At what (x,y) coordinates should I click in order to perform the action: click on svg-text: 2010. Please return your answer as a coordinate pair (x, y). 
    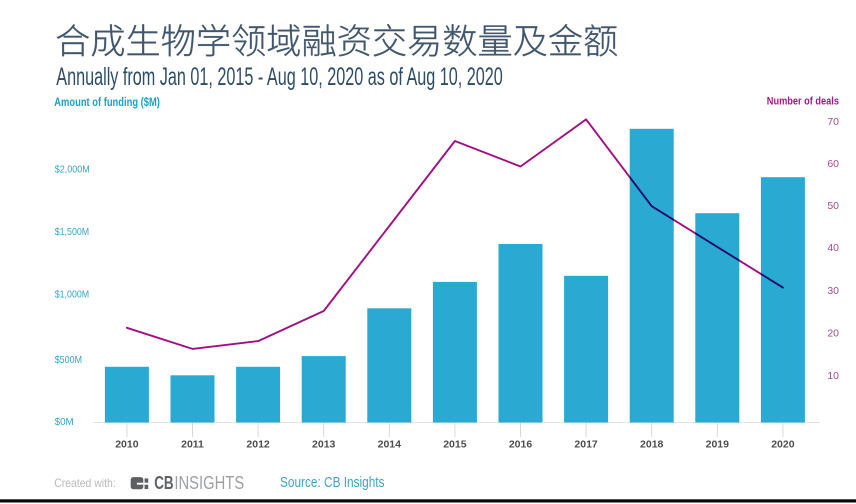
    Looking at the image, I should click on (127, 445).